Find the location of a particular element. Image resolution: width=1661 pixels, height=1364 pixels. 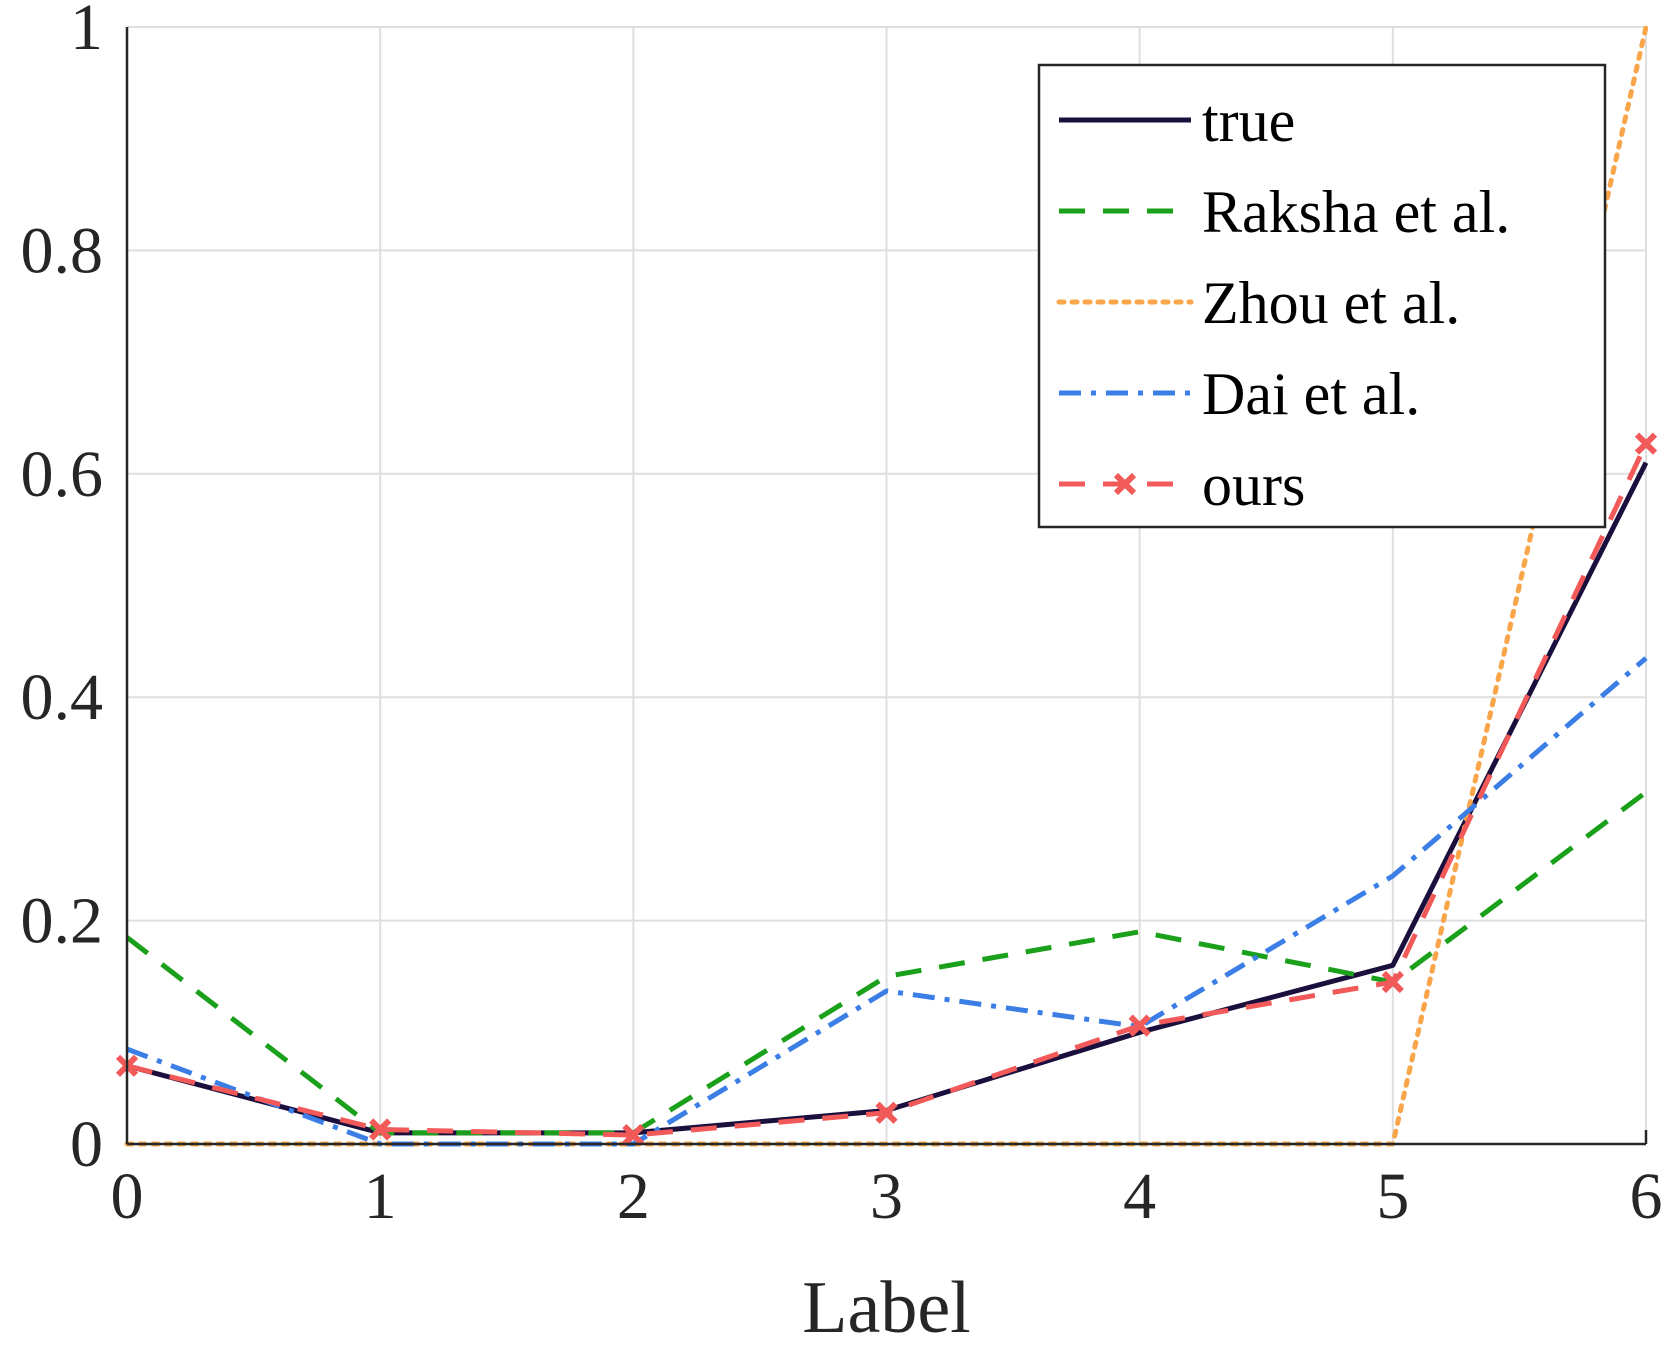

y-tick-label: 0.2 is located at coordinates (62, 921).